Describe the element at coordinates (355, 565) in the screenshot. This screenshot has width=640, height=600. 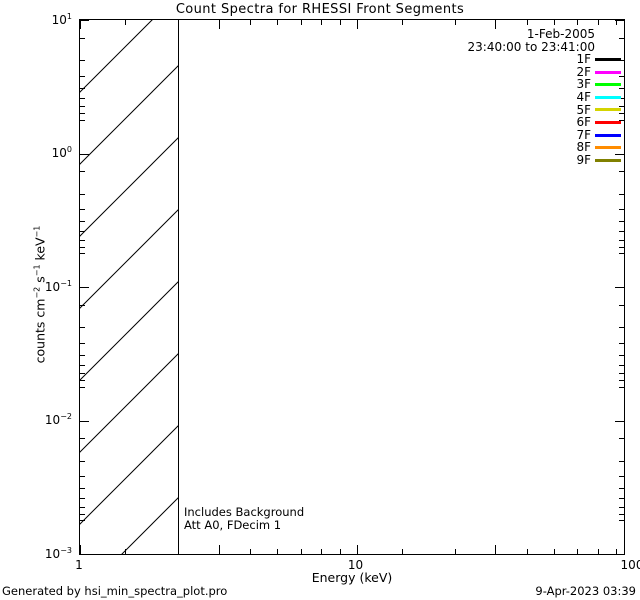
I see `x-tick-label-10: 10` at that location.